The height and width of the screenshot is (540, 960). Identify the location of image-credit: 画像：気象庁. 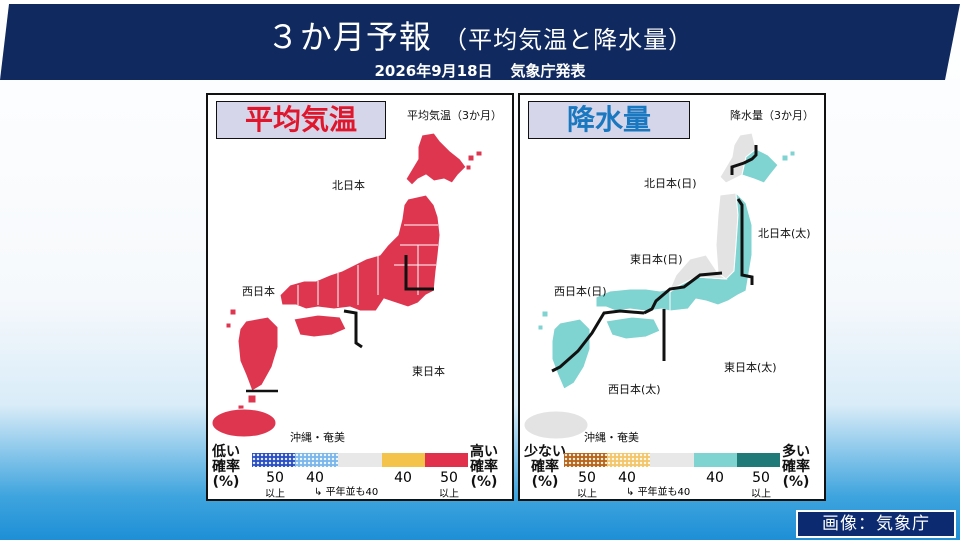
(876, 524).